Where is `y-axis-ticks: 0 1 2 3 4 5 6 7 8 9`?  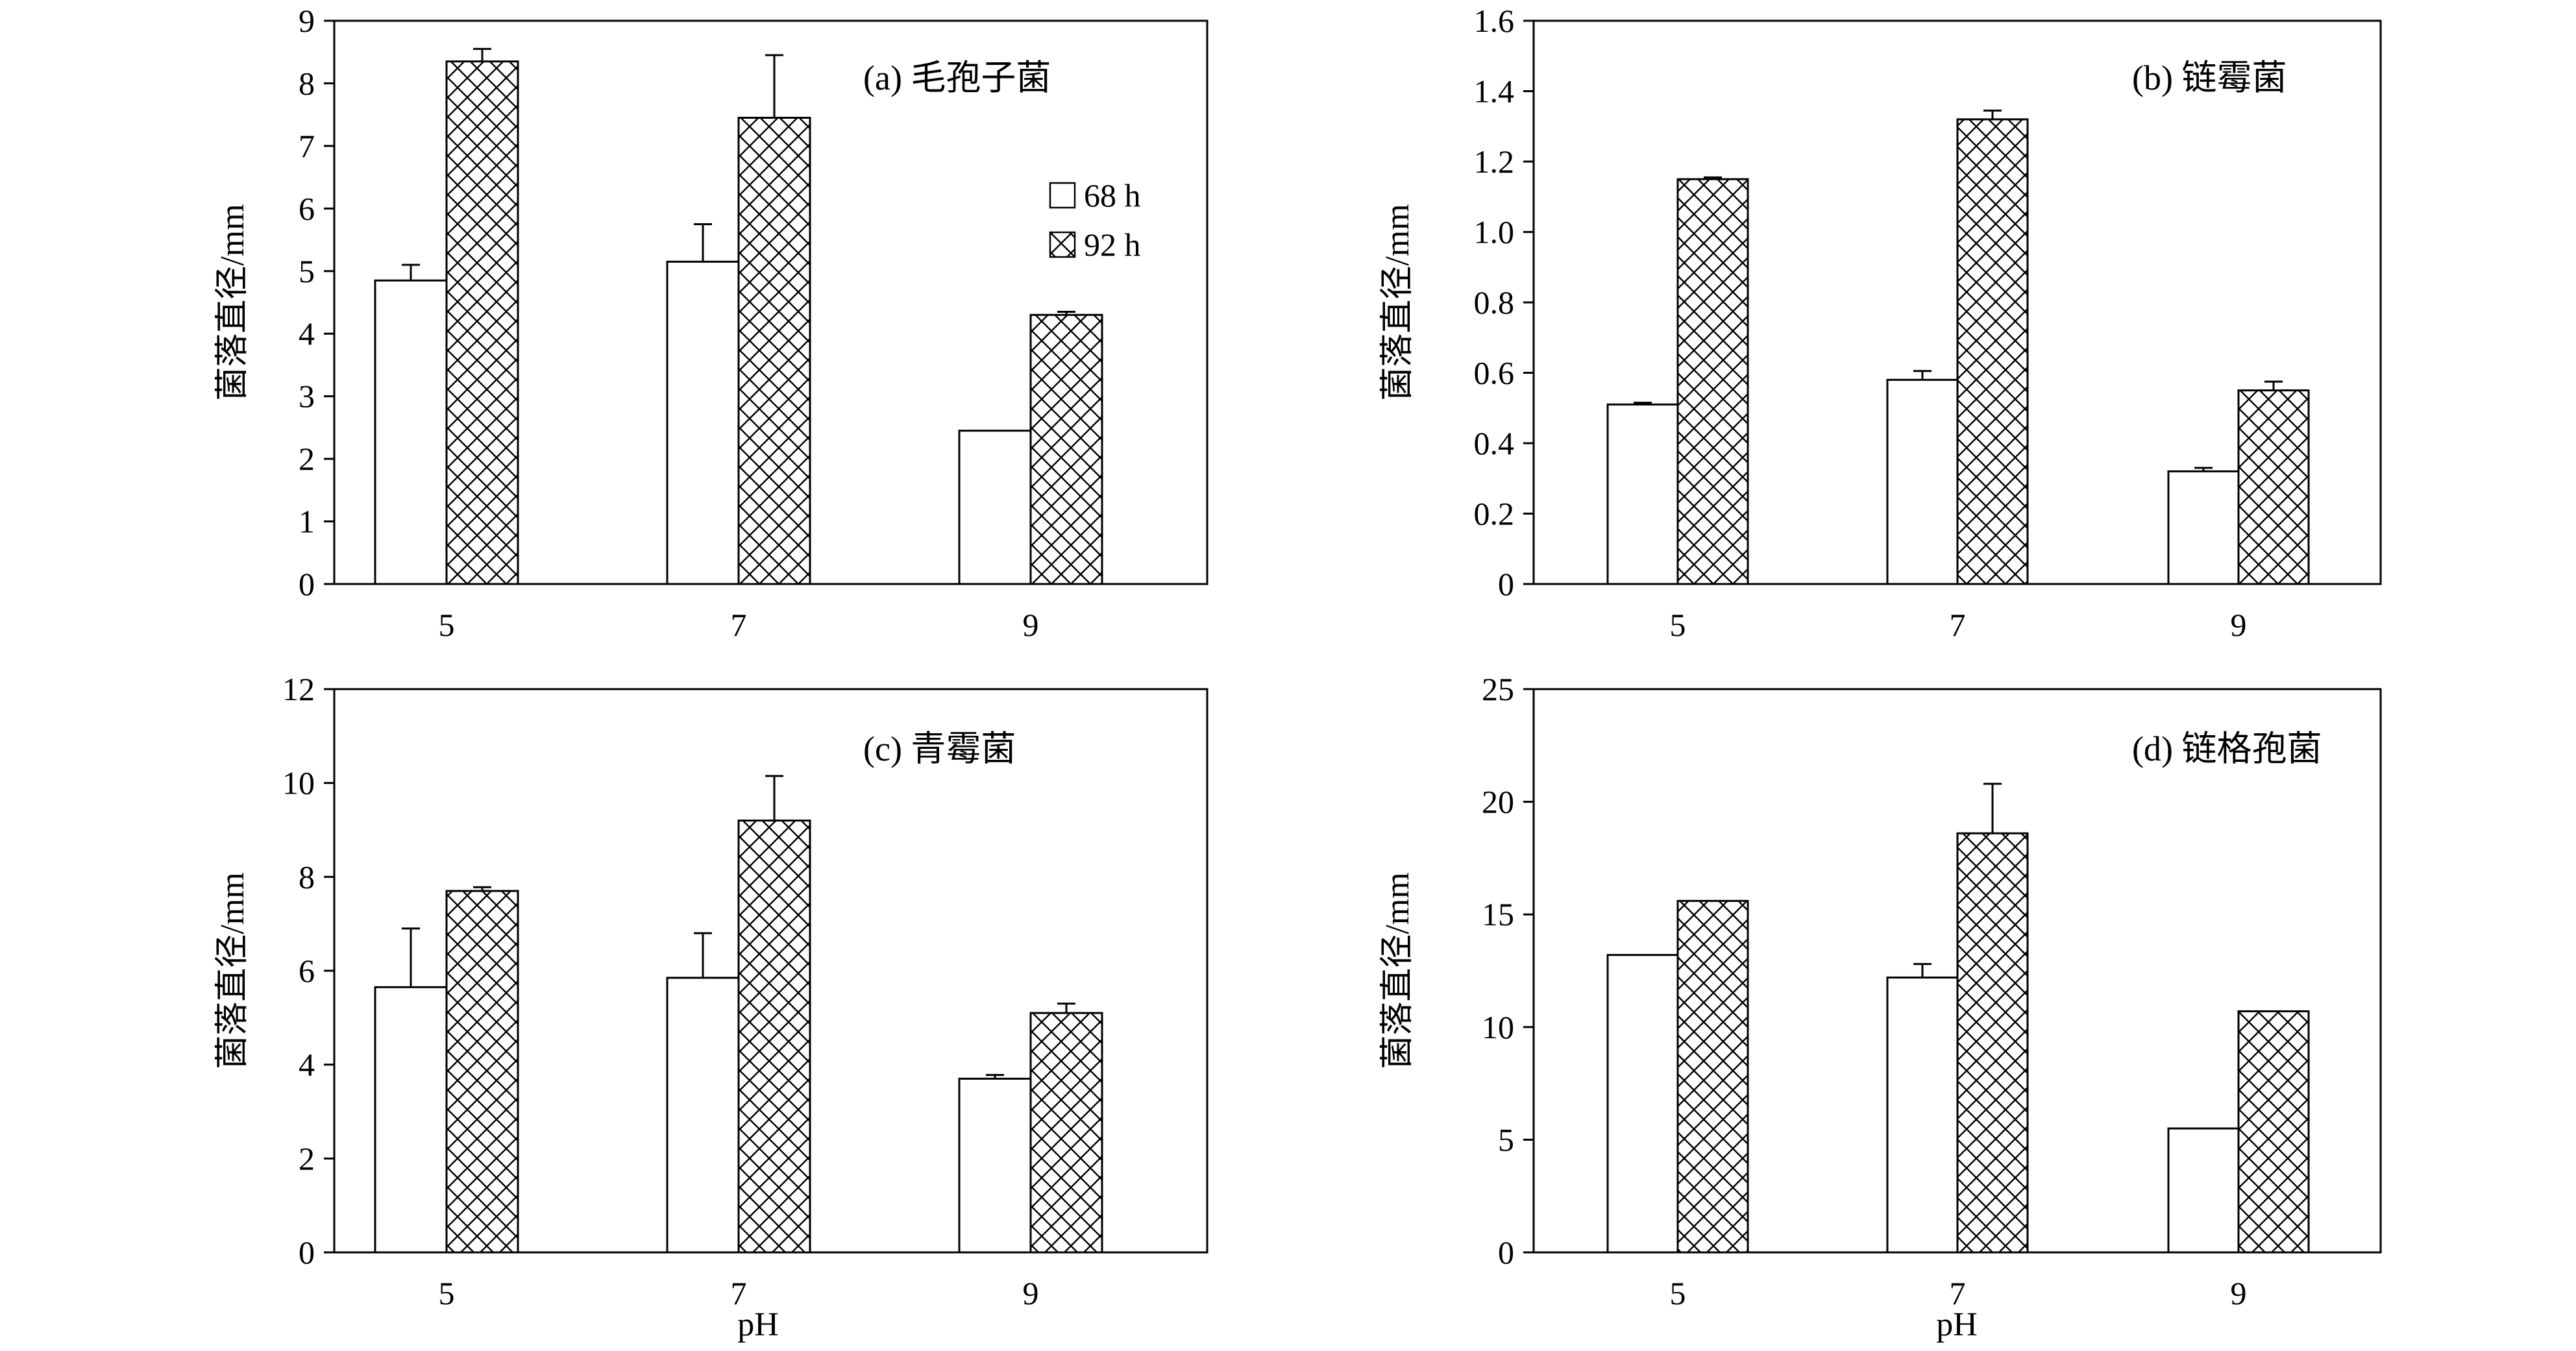
y-axis-ticks: 0 1 2 3 4 5 6 7 8 9 is located at coordinates (316, 302).